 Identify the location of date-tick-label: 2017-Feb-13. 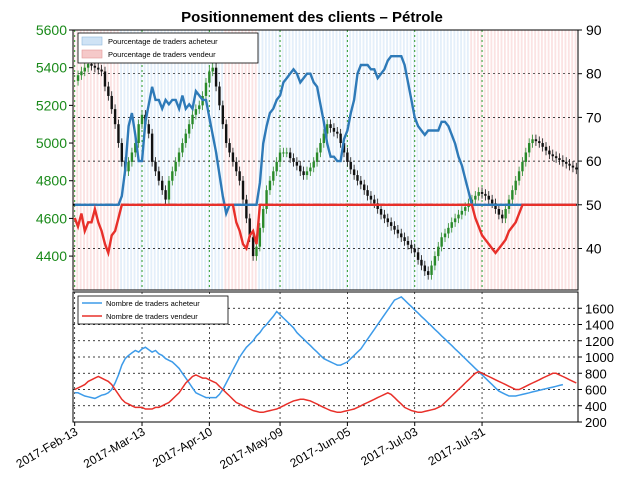
(47, 447).